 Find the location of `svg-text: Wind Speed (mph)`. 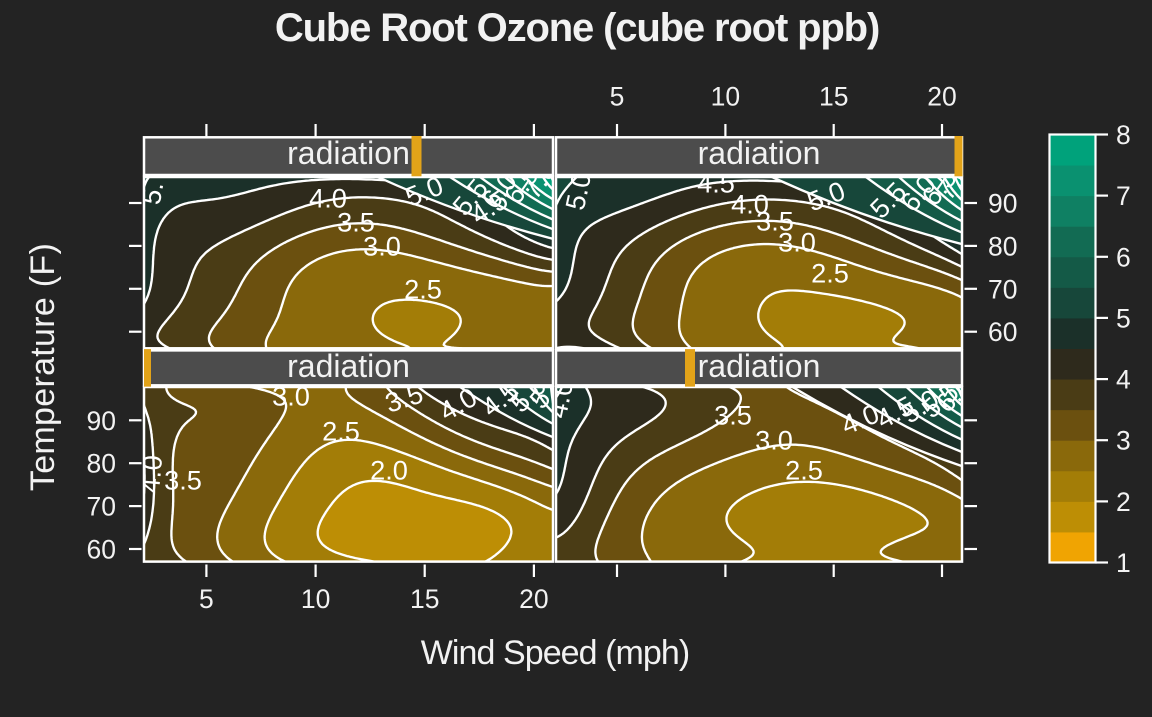

svg-text: Wind Speed (mph) is located at coordinates (555, 653).